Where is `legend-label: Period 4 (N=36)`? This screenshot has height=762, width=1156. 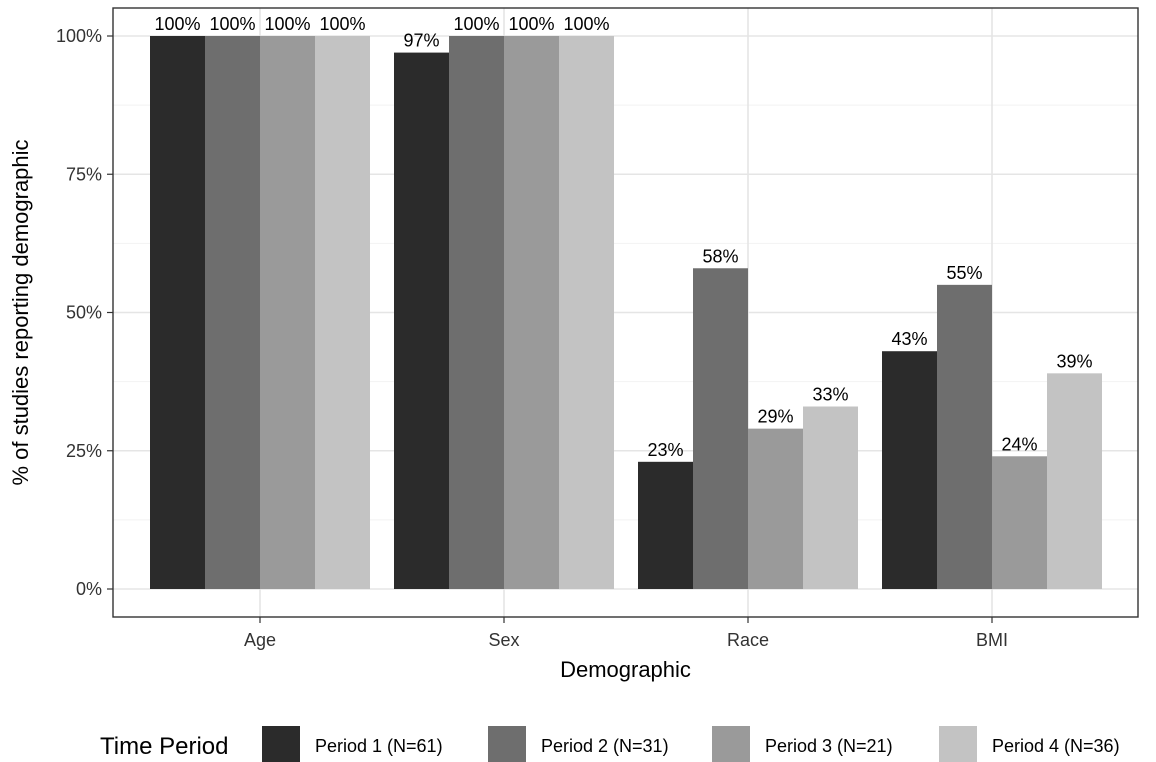 legend-label: Period 4 (N=36) is located at coordinates (1056, 746).